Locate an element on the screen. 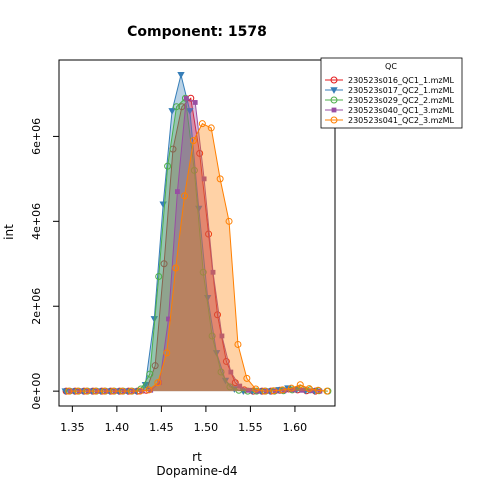 This screenshot has height=480, width=480. legend-entry: 230523s041_QC2_3.mzML is located at coordinates (389, 120).